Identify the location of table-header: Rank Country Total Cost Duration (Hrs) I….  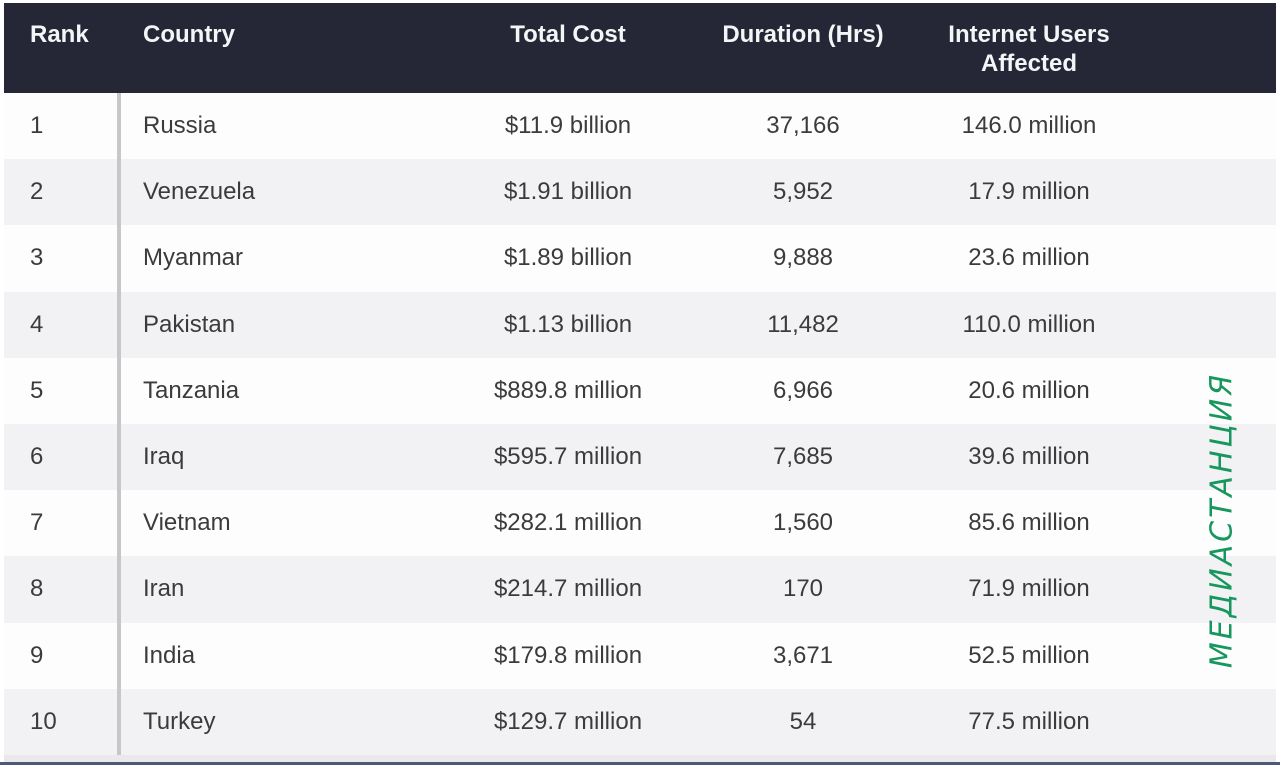
(640, 48).